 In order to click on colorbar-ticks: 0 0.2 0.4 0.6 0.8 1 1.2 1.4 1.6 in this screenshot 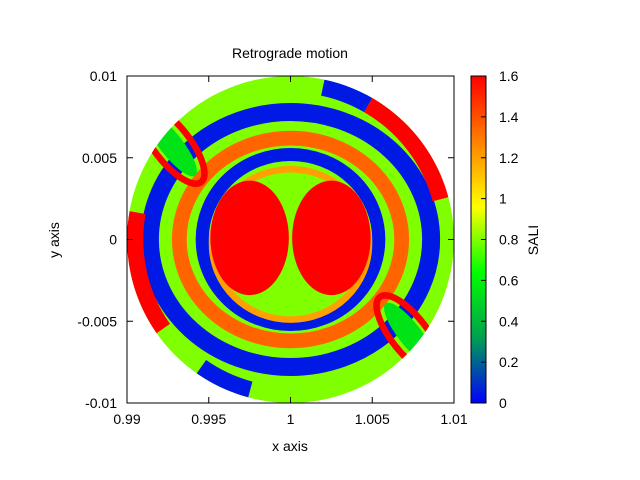, I will do `click(500, 239)`.